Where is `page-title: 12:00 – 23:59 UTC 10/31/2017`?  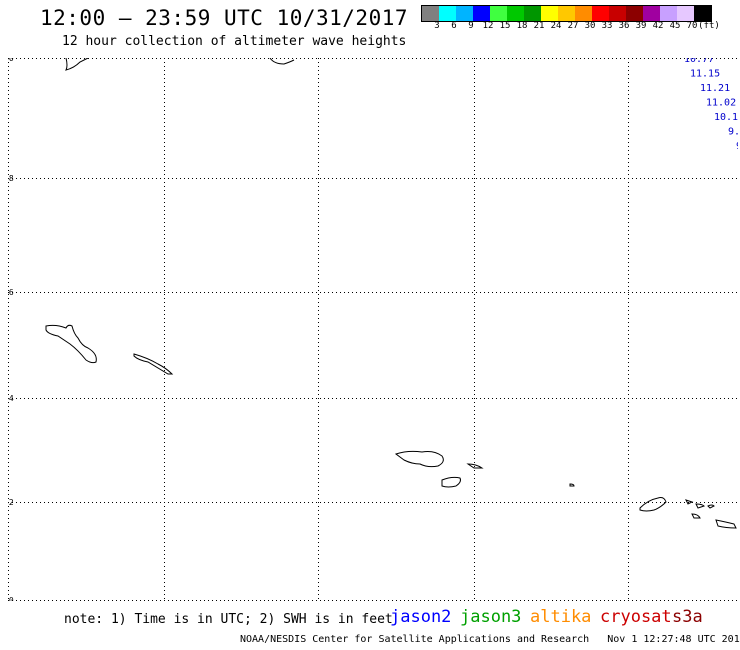 page-title: 12:00 – 23:59 UTC 10/31/2017 is located at coordinates (224, 18).